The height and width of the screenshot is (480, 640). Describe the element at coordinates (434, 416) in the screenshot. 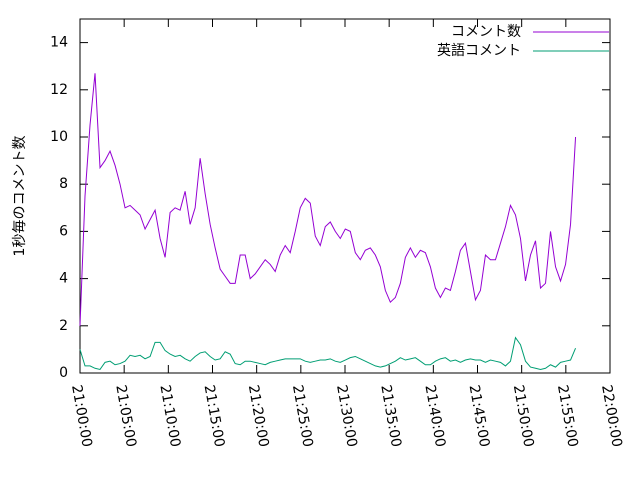

I see `x-tick-label: 21:40:00` at that location.